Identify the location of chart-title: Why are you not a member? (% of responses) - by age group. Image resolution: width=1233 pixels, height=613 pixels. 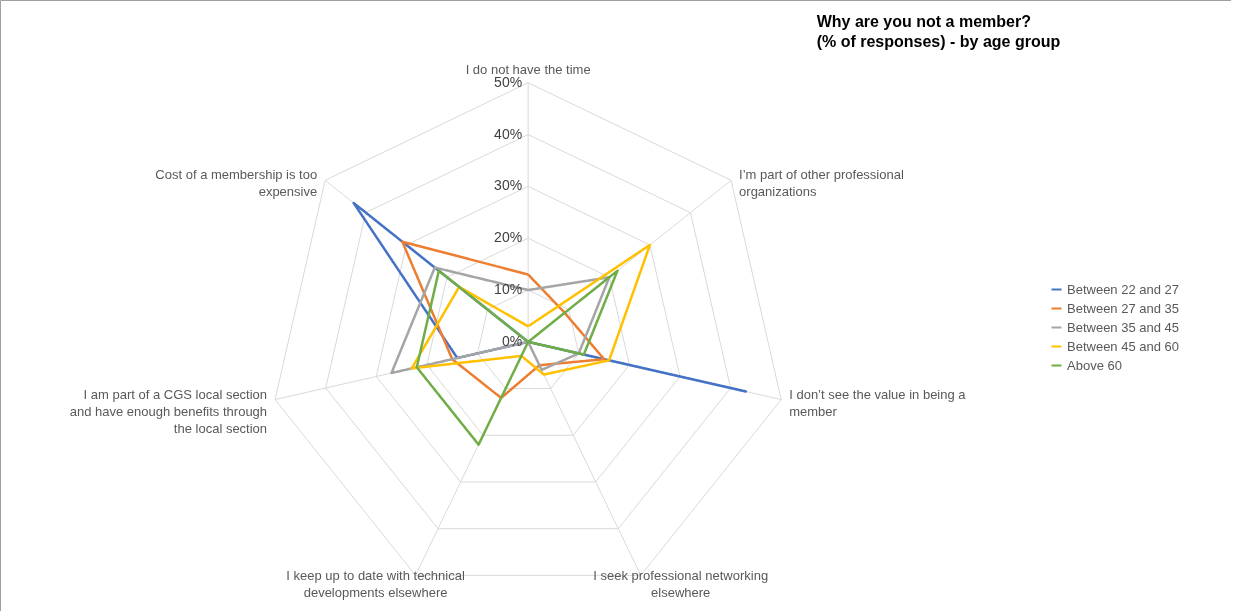
(938, 31).